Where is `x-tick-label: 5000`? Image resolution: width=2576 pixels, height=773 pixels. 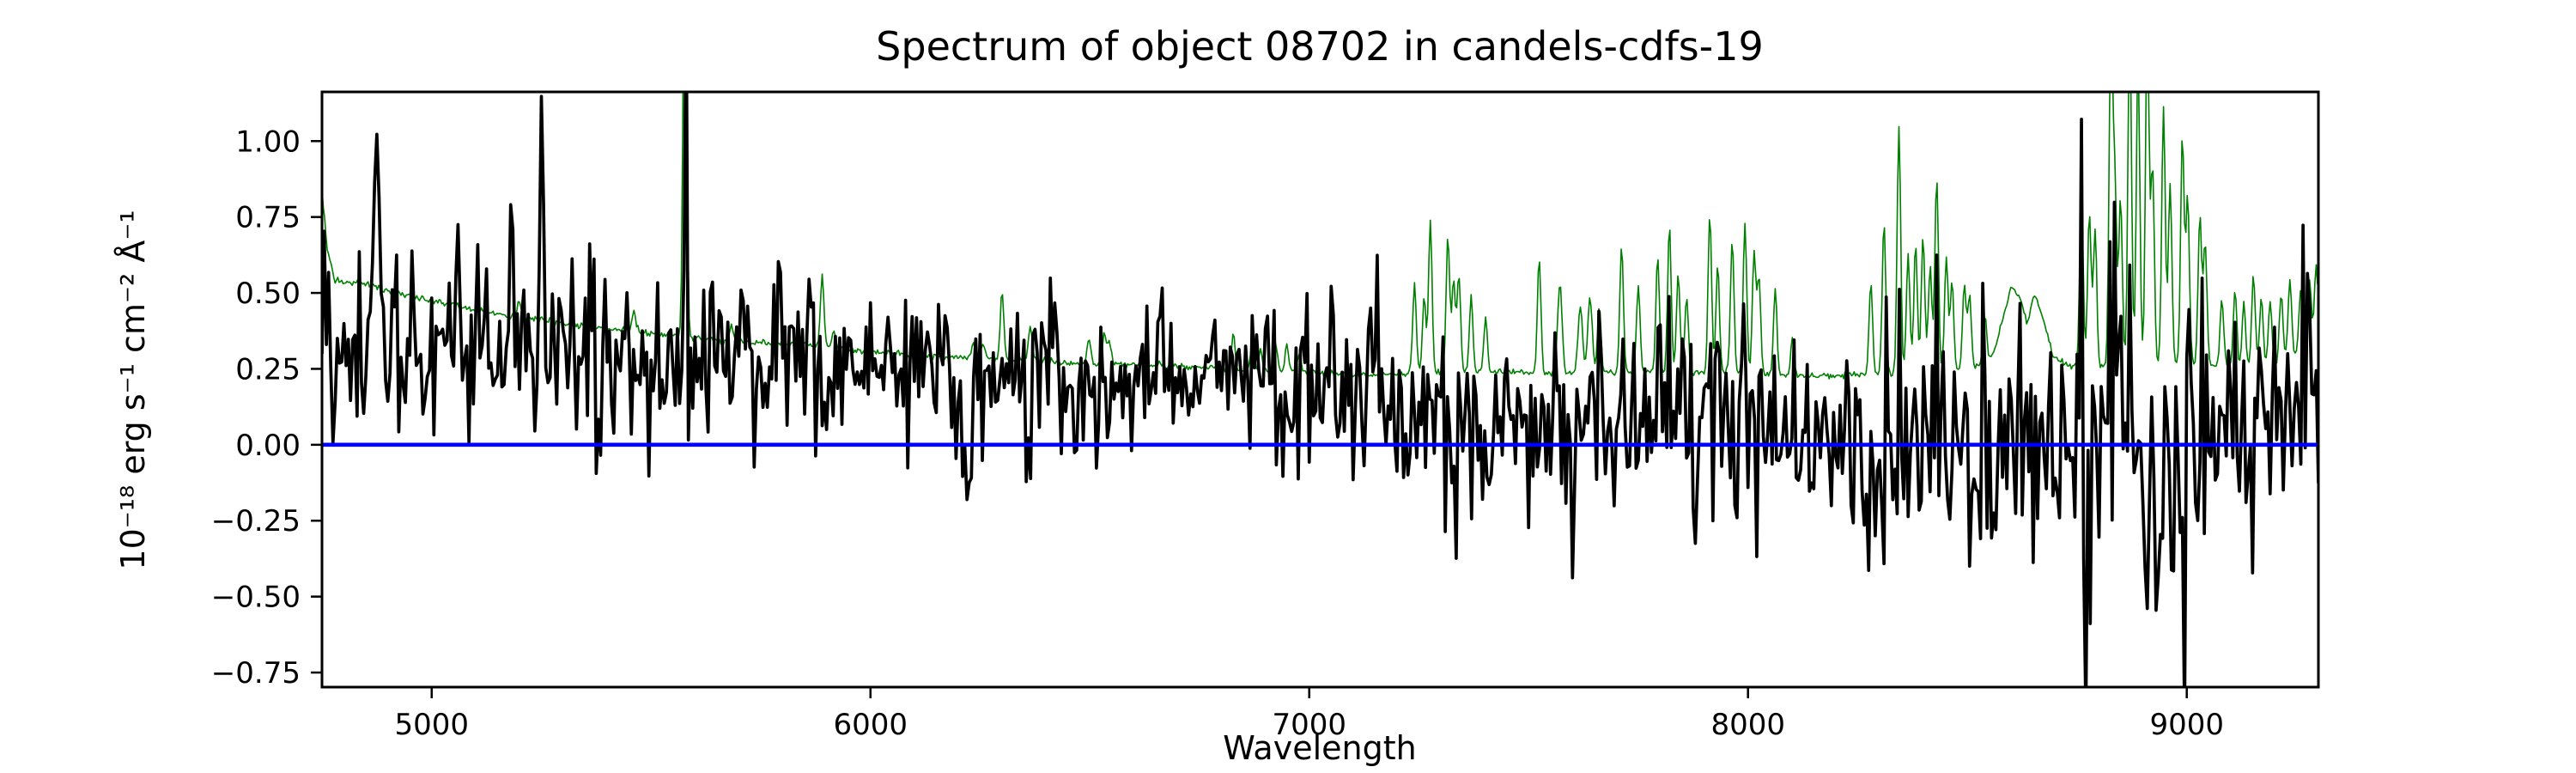
x-tick-label: 5000 is located at coordinates (431, 725).